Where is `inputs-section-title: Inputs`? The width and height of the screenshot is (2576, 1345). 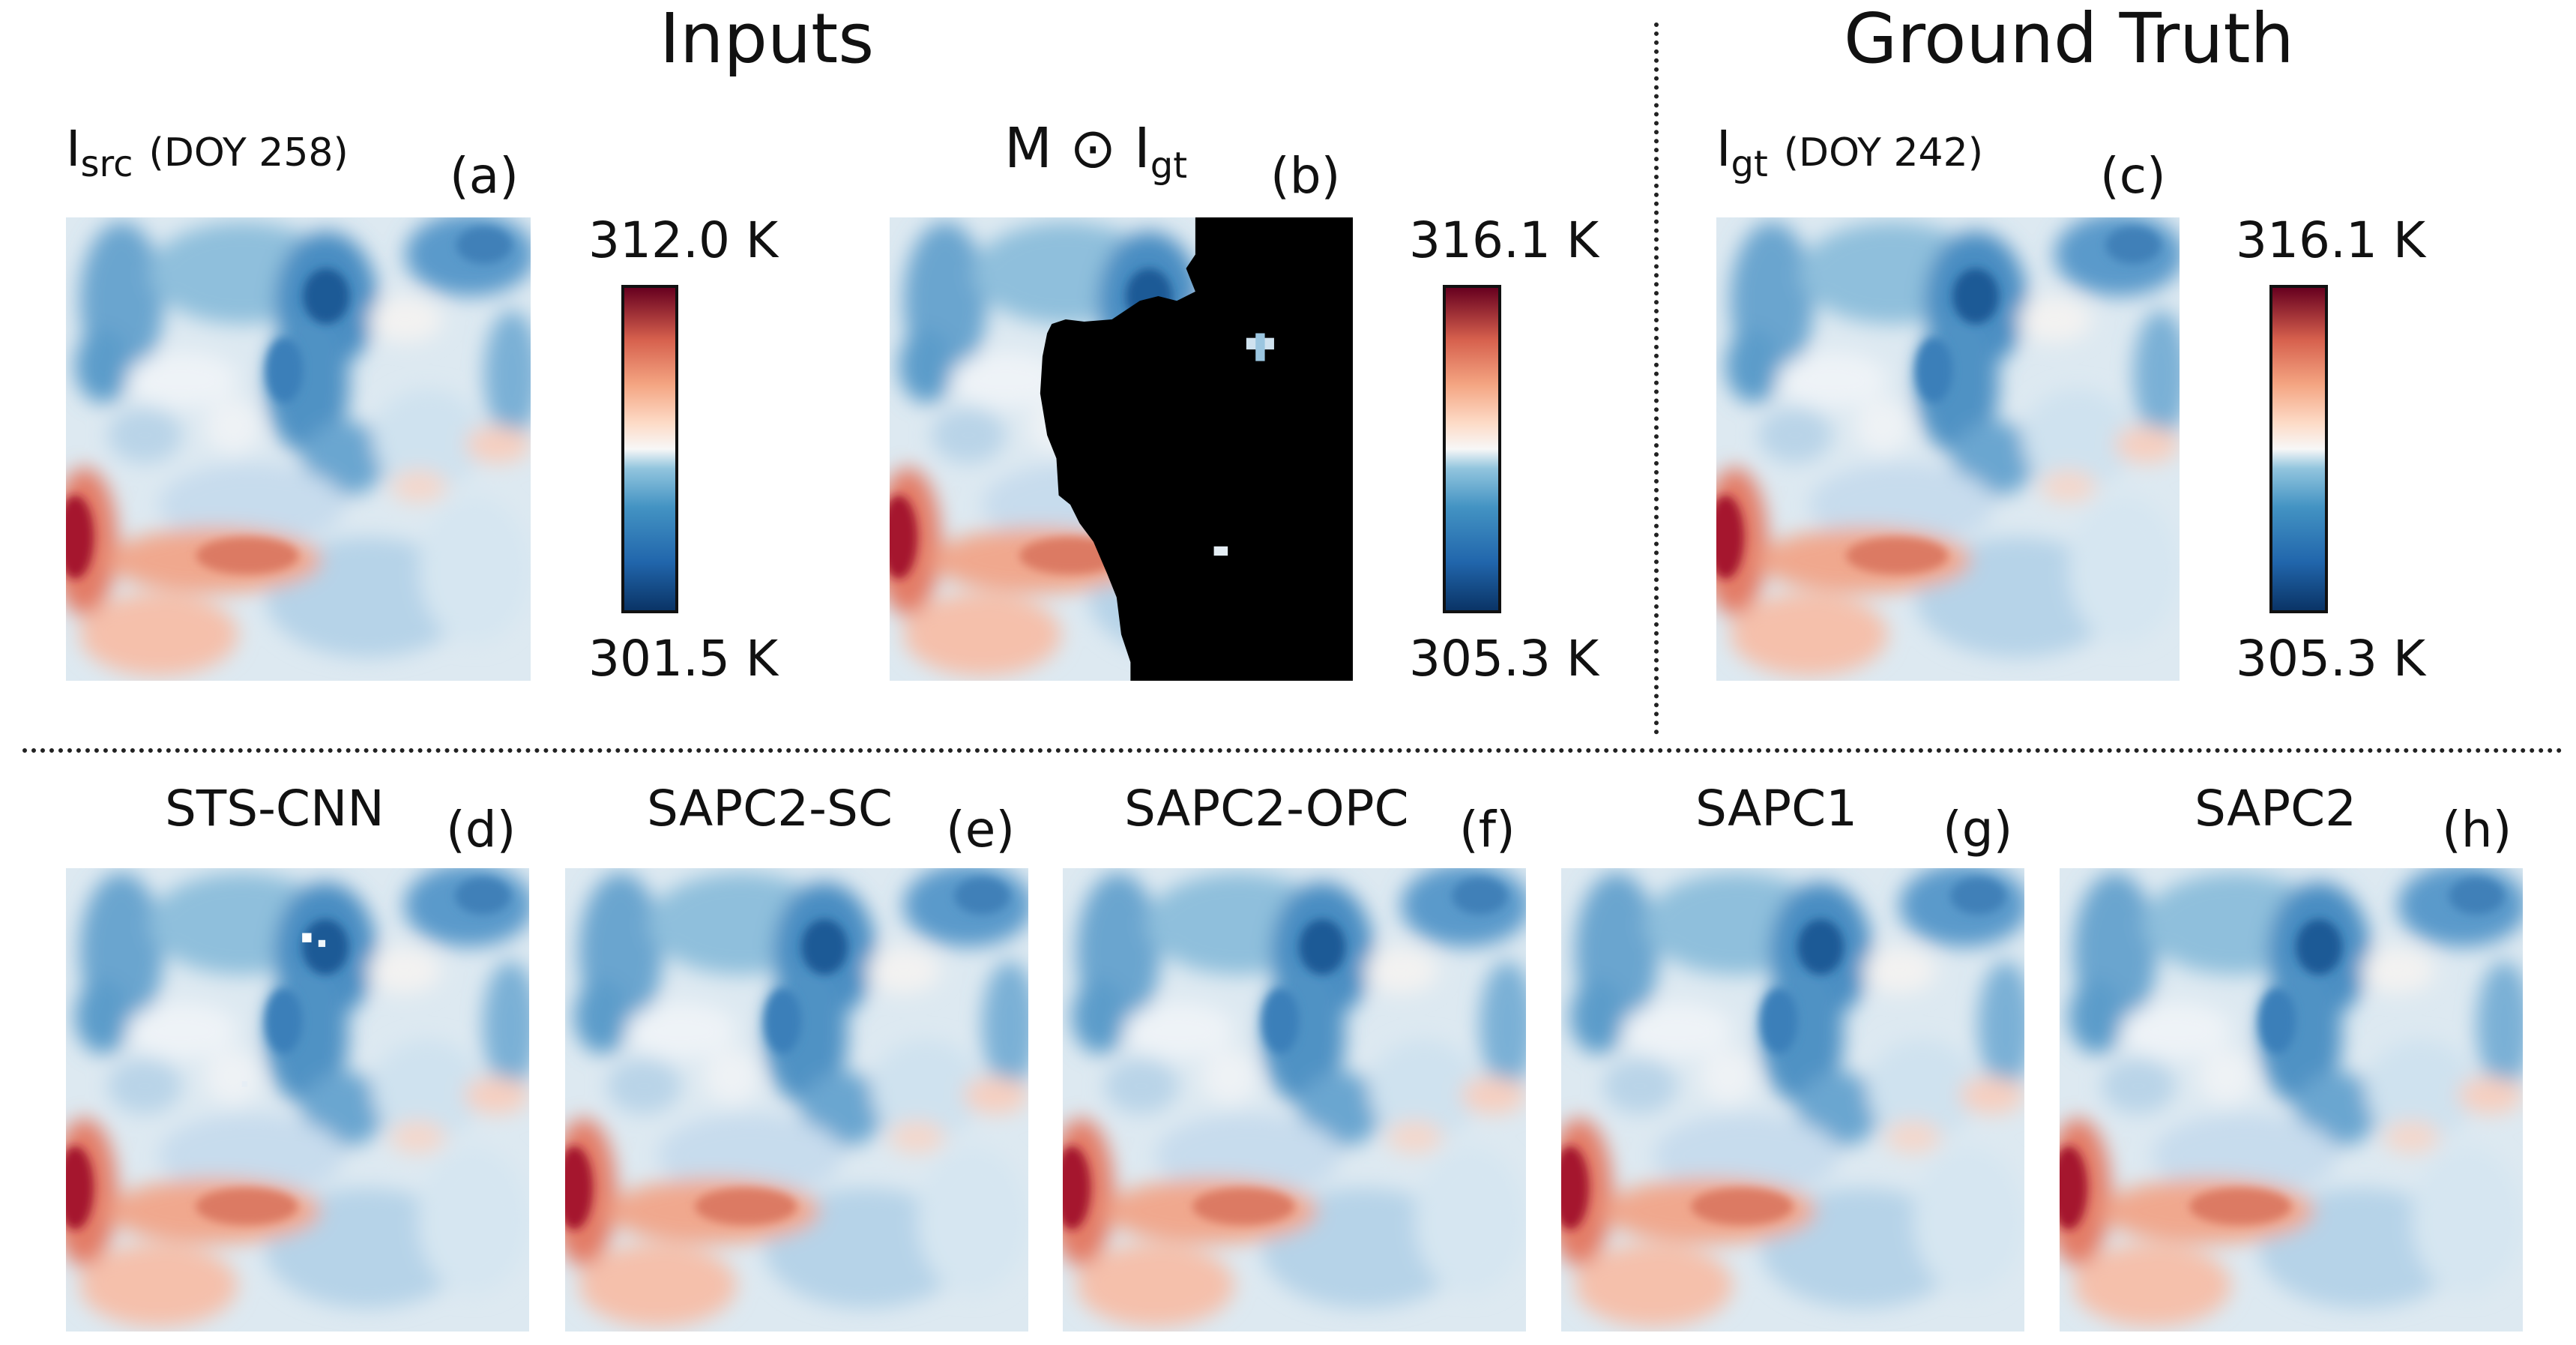 inputs-section-title: Inputs is located at coordinates (768, 39).